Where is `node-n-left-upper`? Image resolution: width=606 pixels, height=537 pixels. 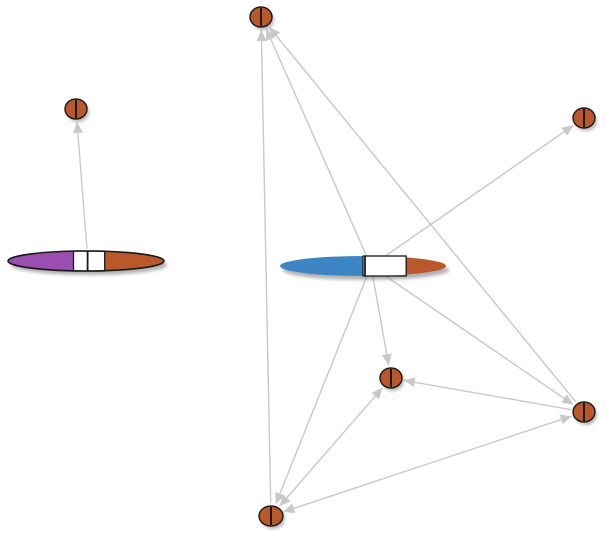
node-n-left-upper is located at coordinates (76, 110).